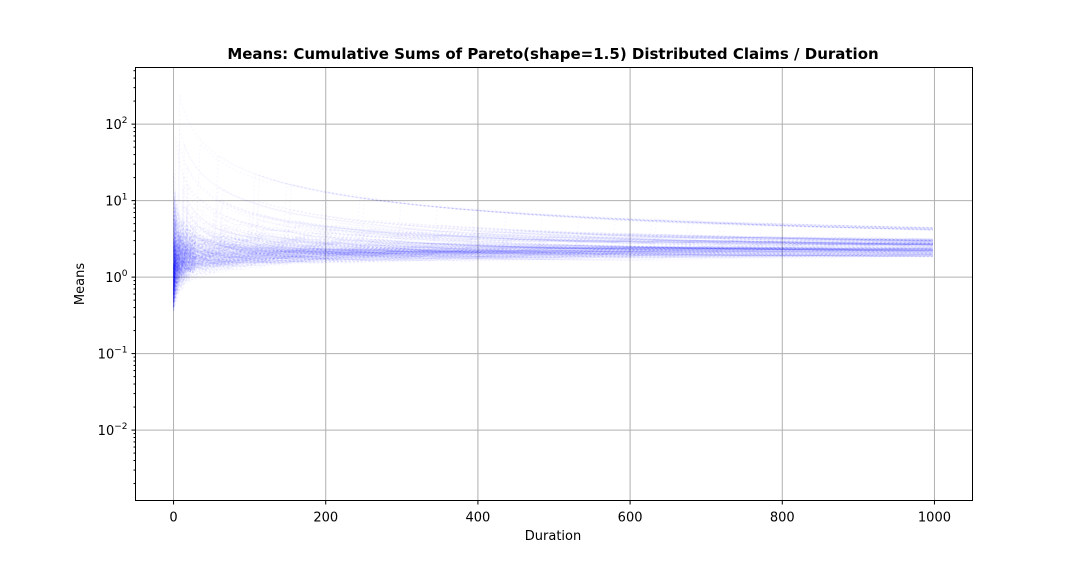 The image size is (1080, 562). I want to click on y-tick-label: 10², so click(116, 124).